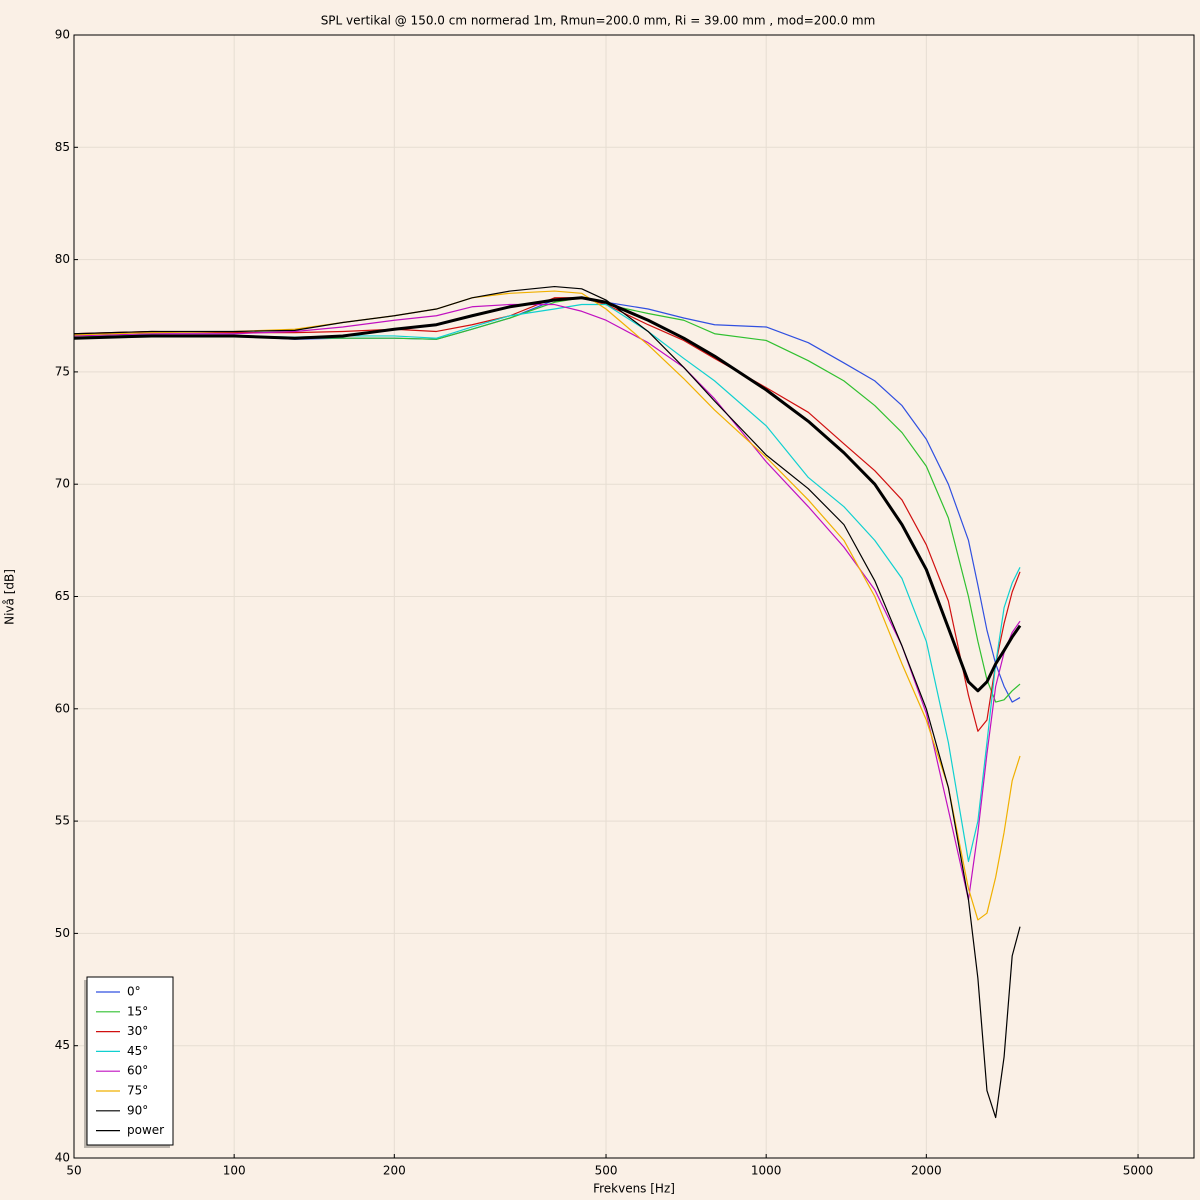 The height and width of the screenshot is (1200, 1200). What do you see at coordinates (137, 1110) in the screenshot?
I see `legend-label: 90°` at bounding box center [137, 1110].